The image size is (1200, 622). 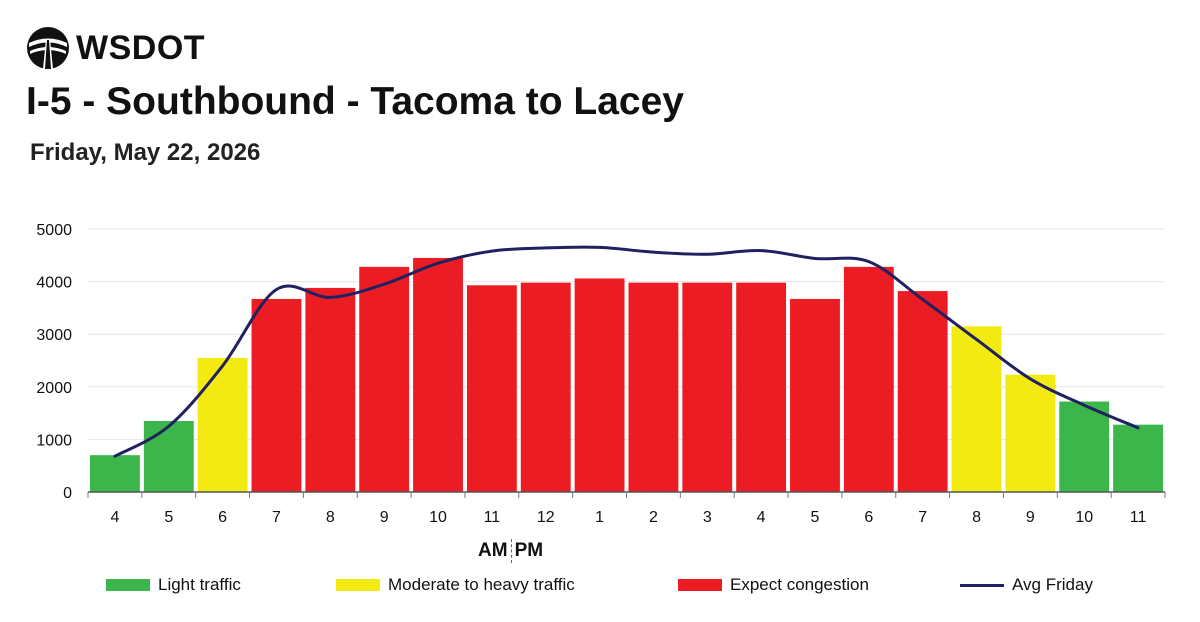 What do you see at coordinates (128, 585) in the screenshot?
I see `legend-swatch-light` at bounding box center [128, 585].